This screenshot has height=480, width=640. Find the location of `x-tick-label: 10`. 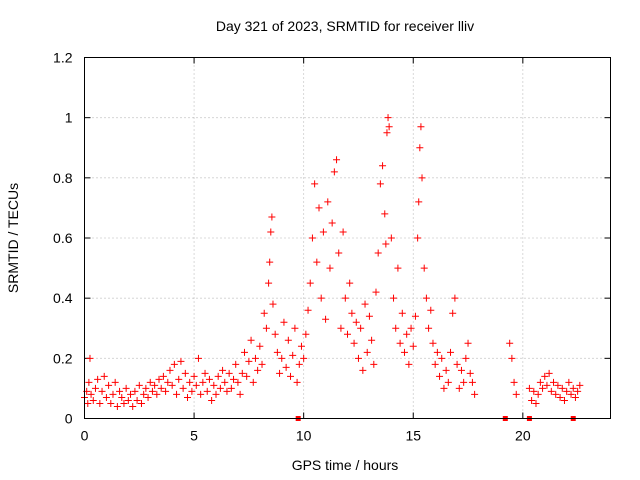

x-tick-label: 10 is located at coordinates (304, 436).